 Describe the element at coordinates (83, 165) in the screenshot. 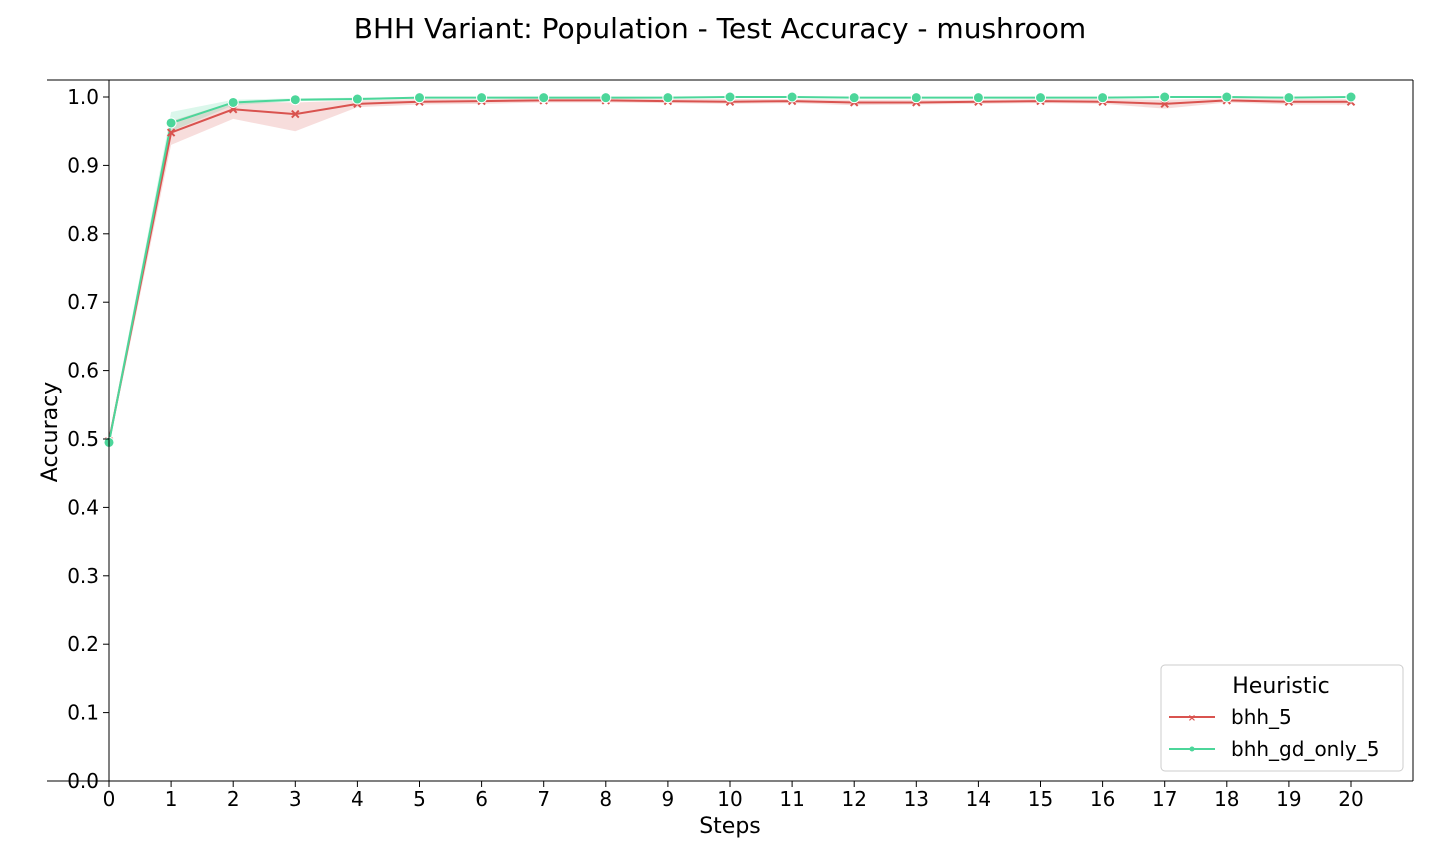

I see `y-tick-label: 0.9` at that location.